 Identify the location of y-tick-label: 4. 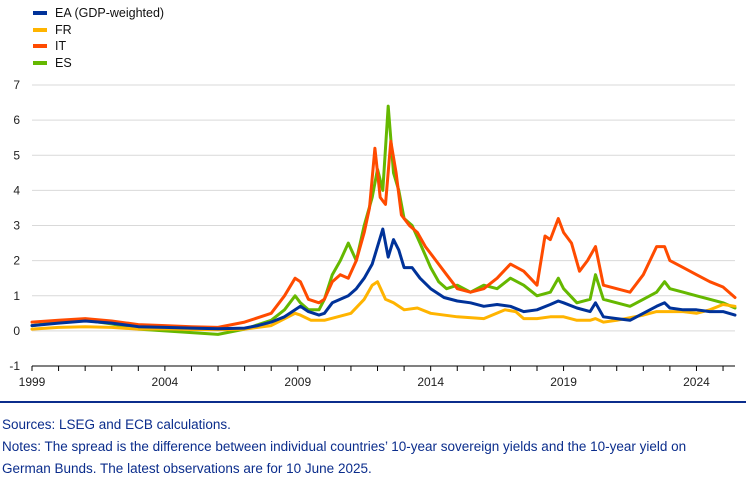
(16, 190).